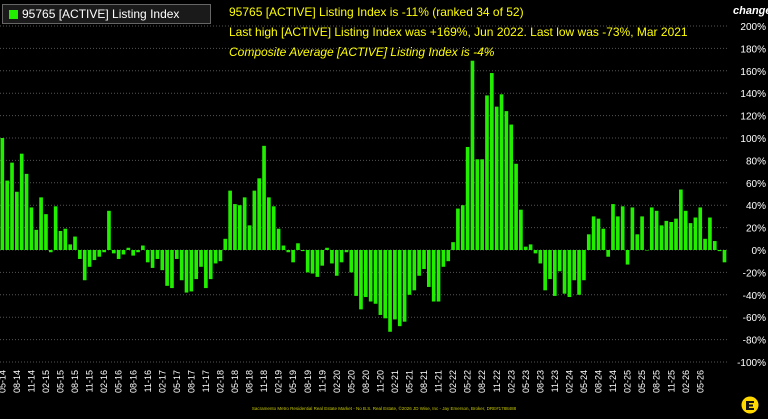  I want to click on x-tick-label: 05-15, so click(61, 381).